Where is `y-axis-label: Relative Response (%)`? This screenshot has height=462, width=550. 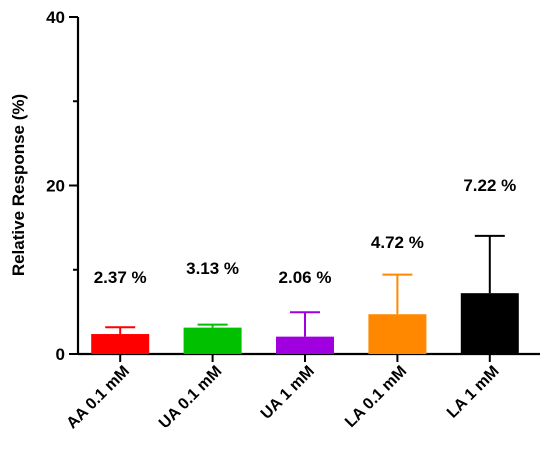 y-axis-label: Relative Response (%) is located at coordinates (18, 185).